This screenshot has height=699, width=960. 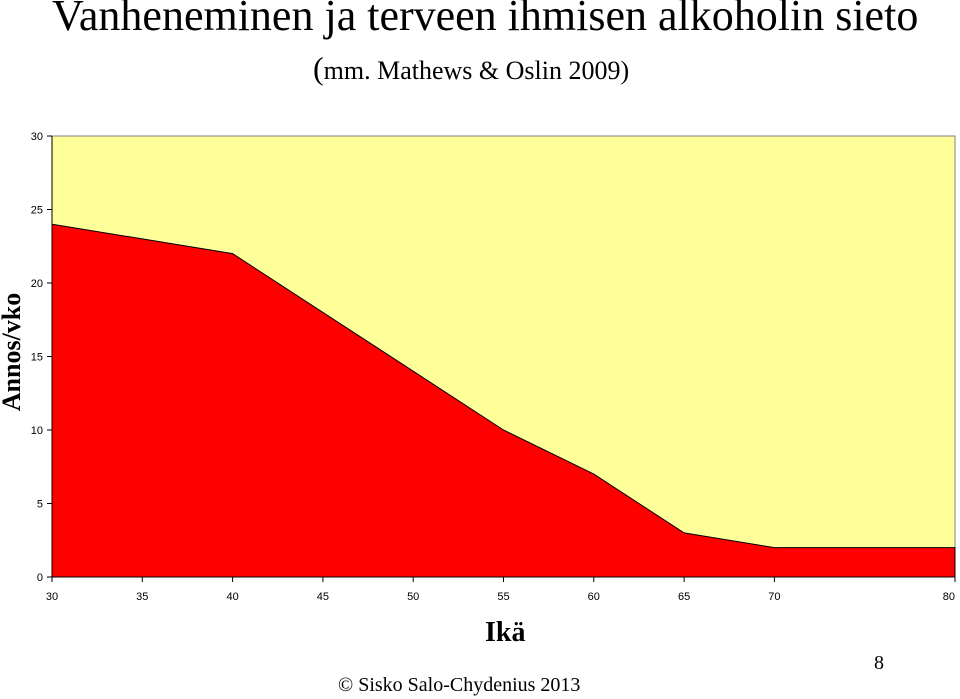 I want to click on x-tick-label: 30, so click(x=52, y=597).